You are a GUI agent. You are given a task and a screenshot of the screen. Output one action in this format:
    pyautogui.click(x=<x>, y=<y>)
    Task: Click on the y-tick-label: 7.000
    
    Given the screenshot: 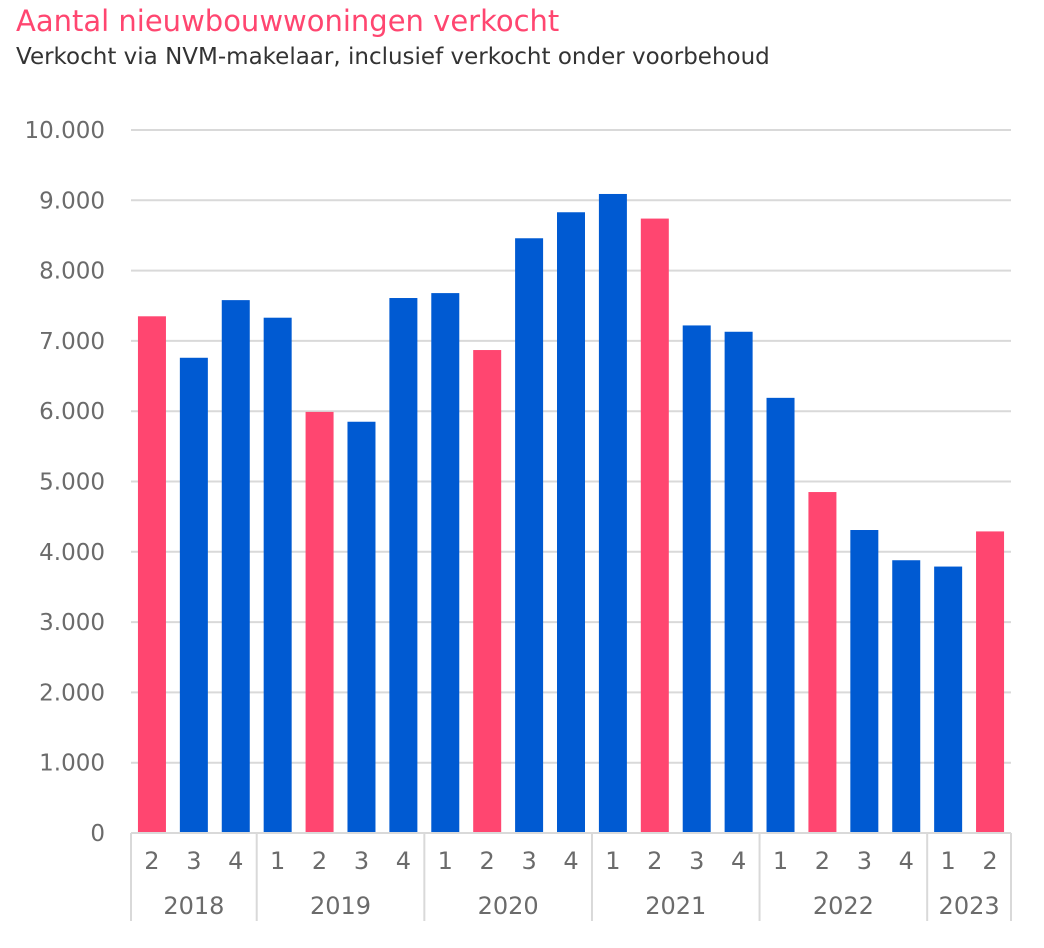 What is the action you would take?
    pyautogui.click(x=72, y=342)
    